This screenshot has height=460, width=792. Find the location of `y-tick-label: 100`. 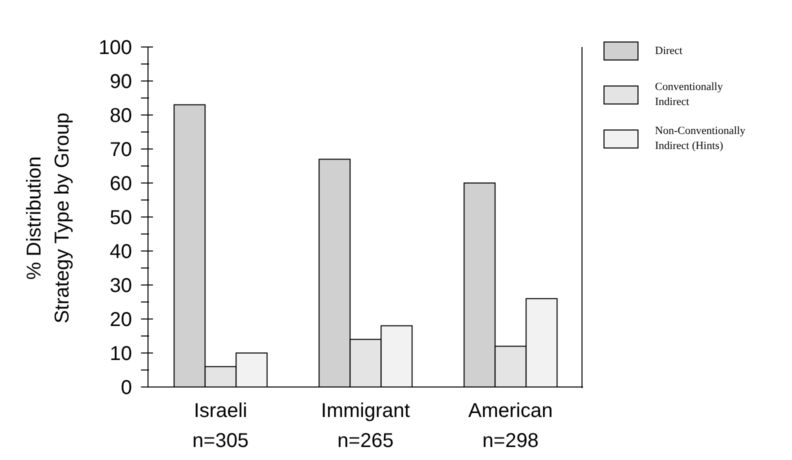

y-tick-label: 100 is located at coordinates (115, 48).